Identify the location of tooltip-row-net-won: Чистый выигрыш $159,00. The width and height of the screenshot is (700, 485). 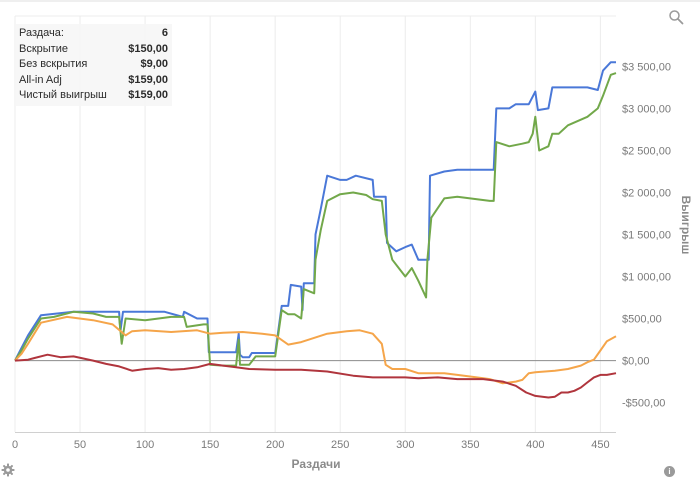
(93, 96).